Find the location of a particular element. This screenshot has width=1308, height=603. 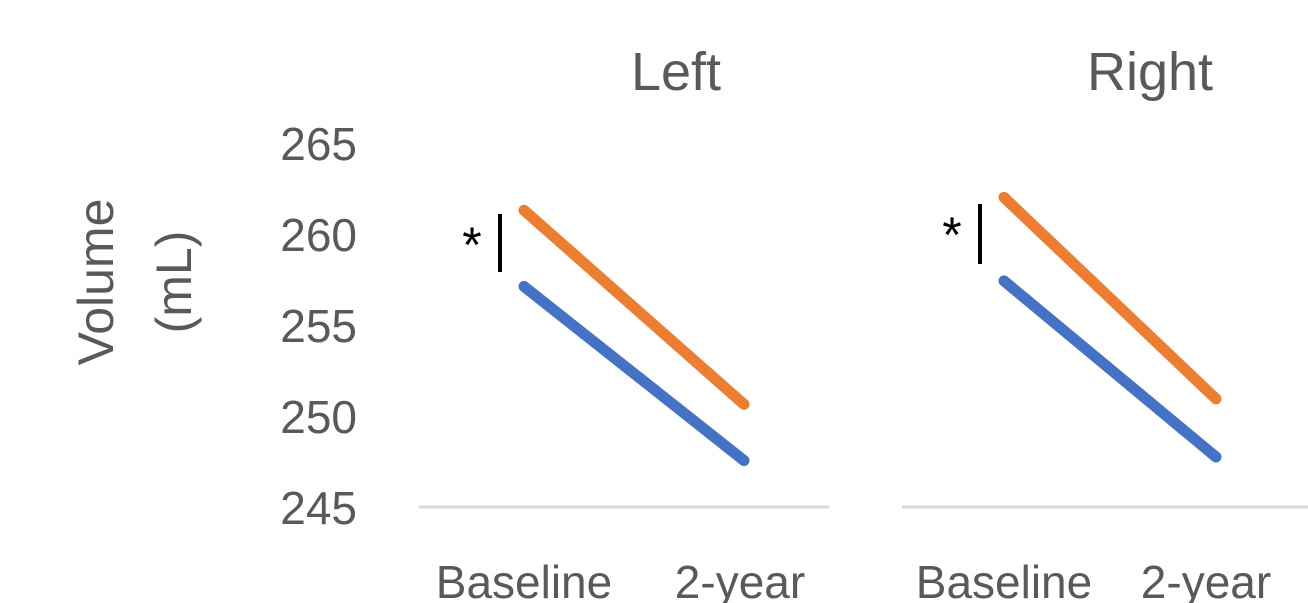

panel-title: Left is located at coordinates (676, 72).